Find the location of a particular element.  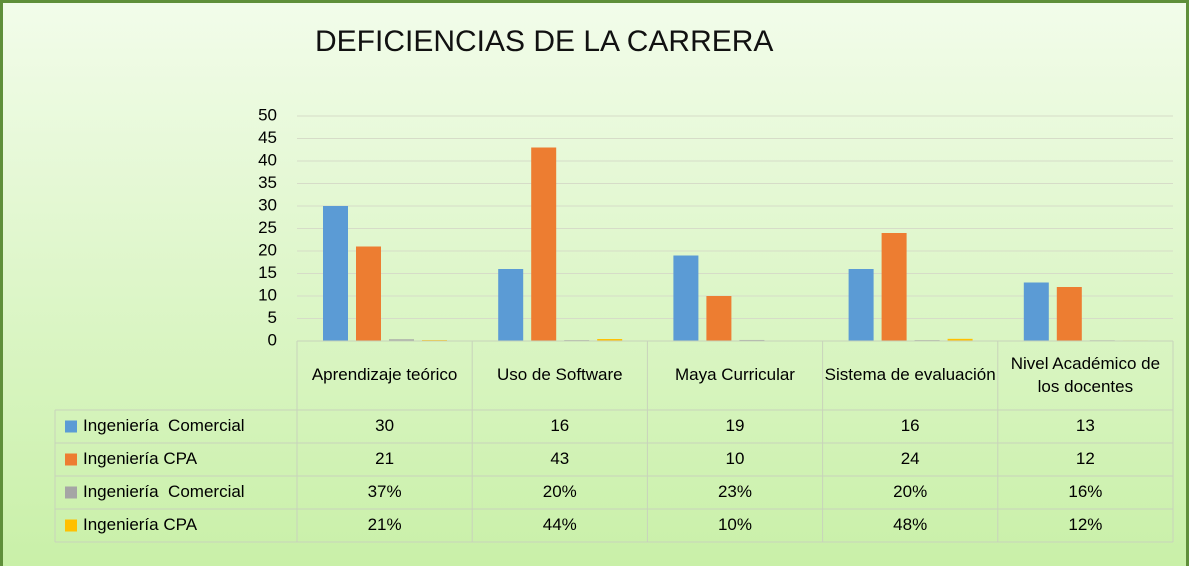

y-tick-label: 20 is located at coordinates (267, 249).